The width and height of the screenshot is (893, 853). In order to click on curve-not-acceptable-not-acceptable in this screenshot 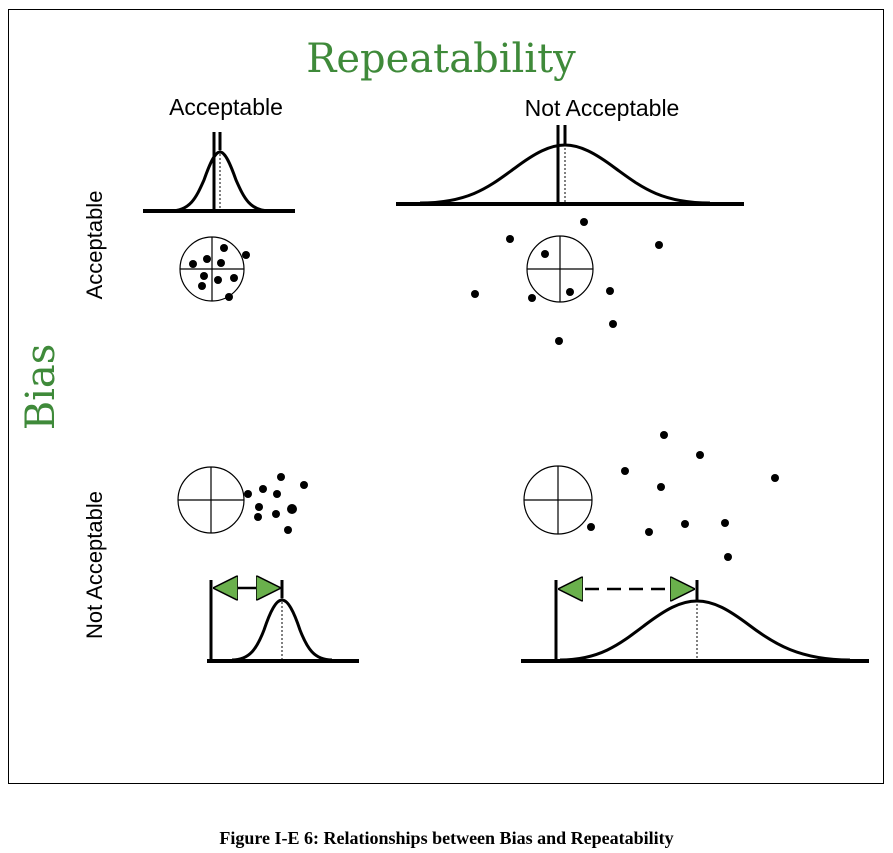, I will do `click(695, 621)`.